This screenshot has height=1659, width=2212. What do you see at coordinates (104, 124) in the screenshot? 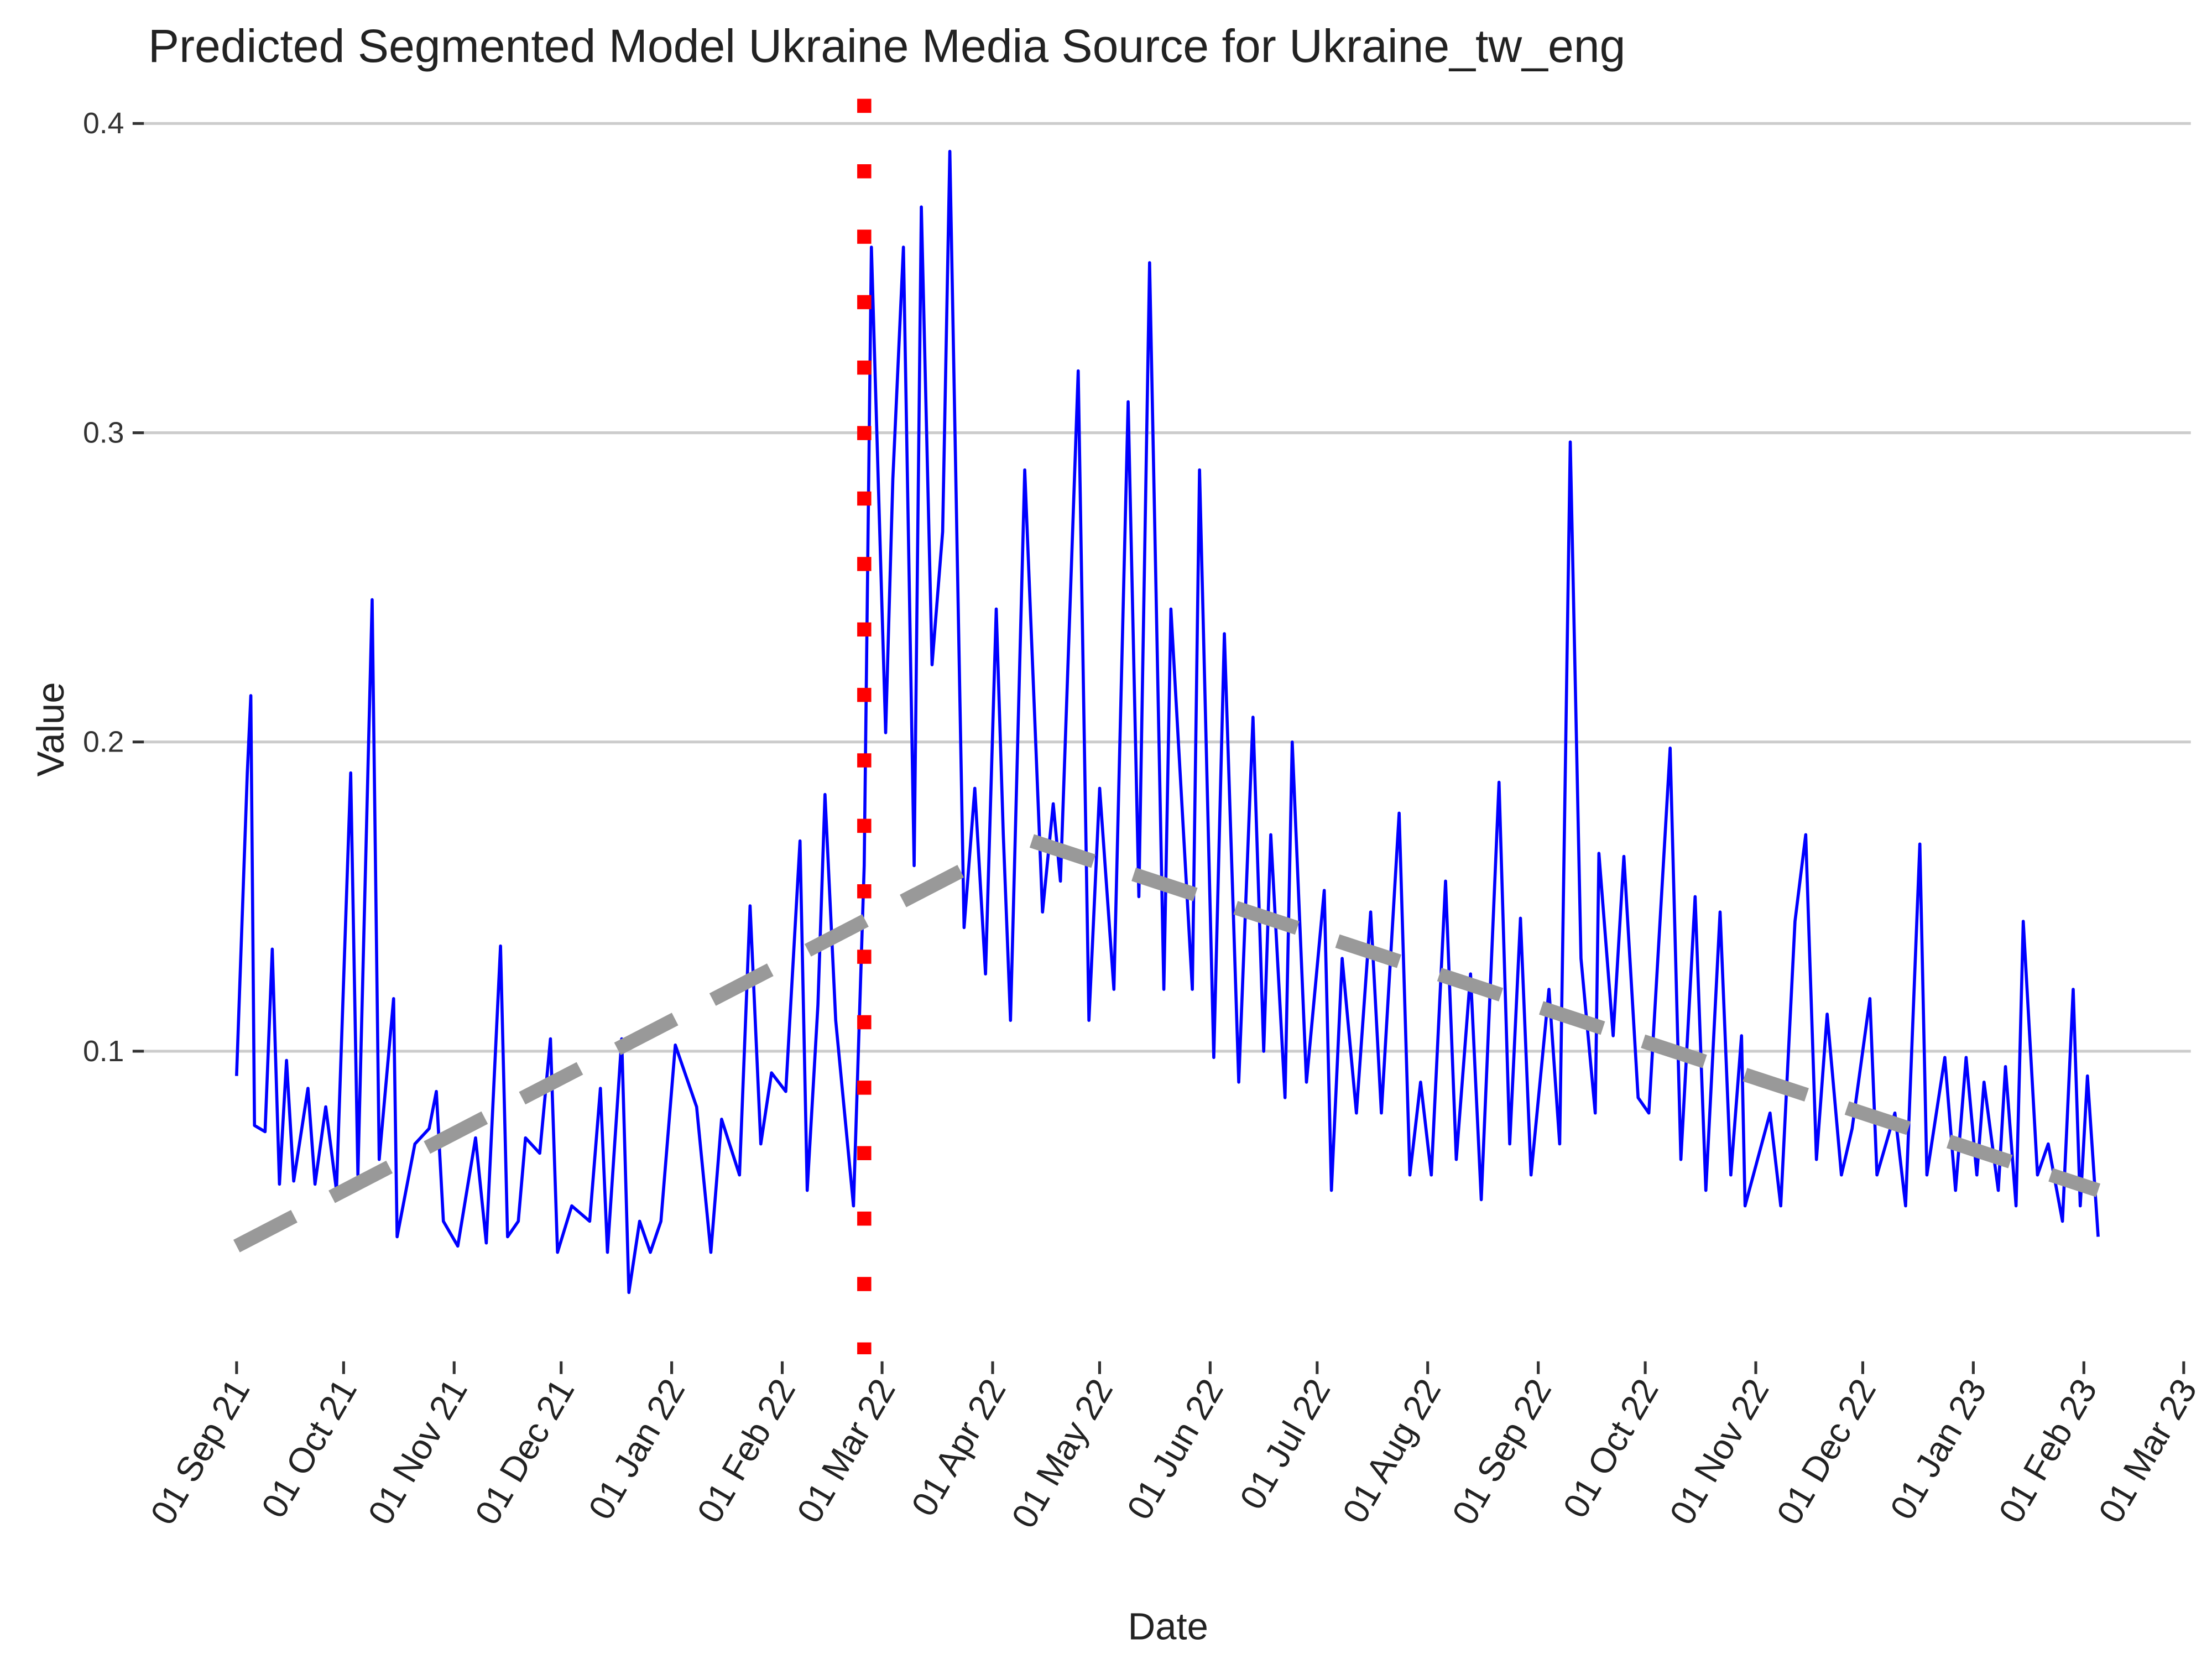
I see `y-tick-label: 0.4` at bounding box center [104, 124].